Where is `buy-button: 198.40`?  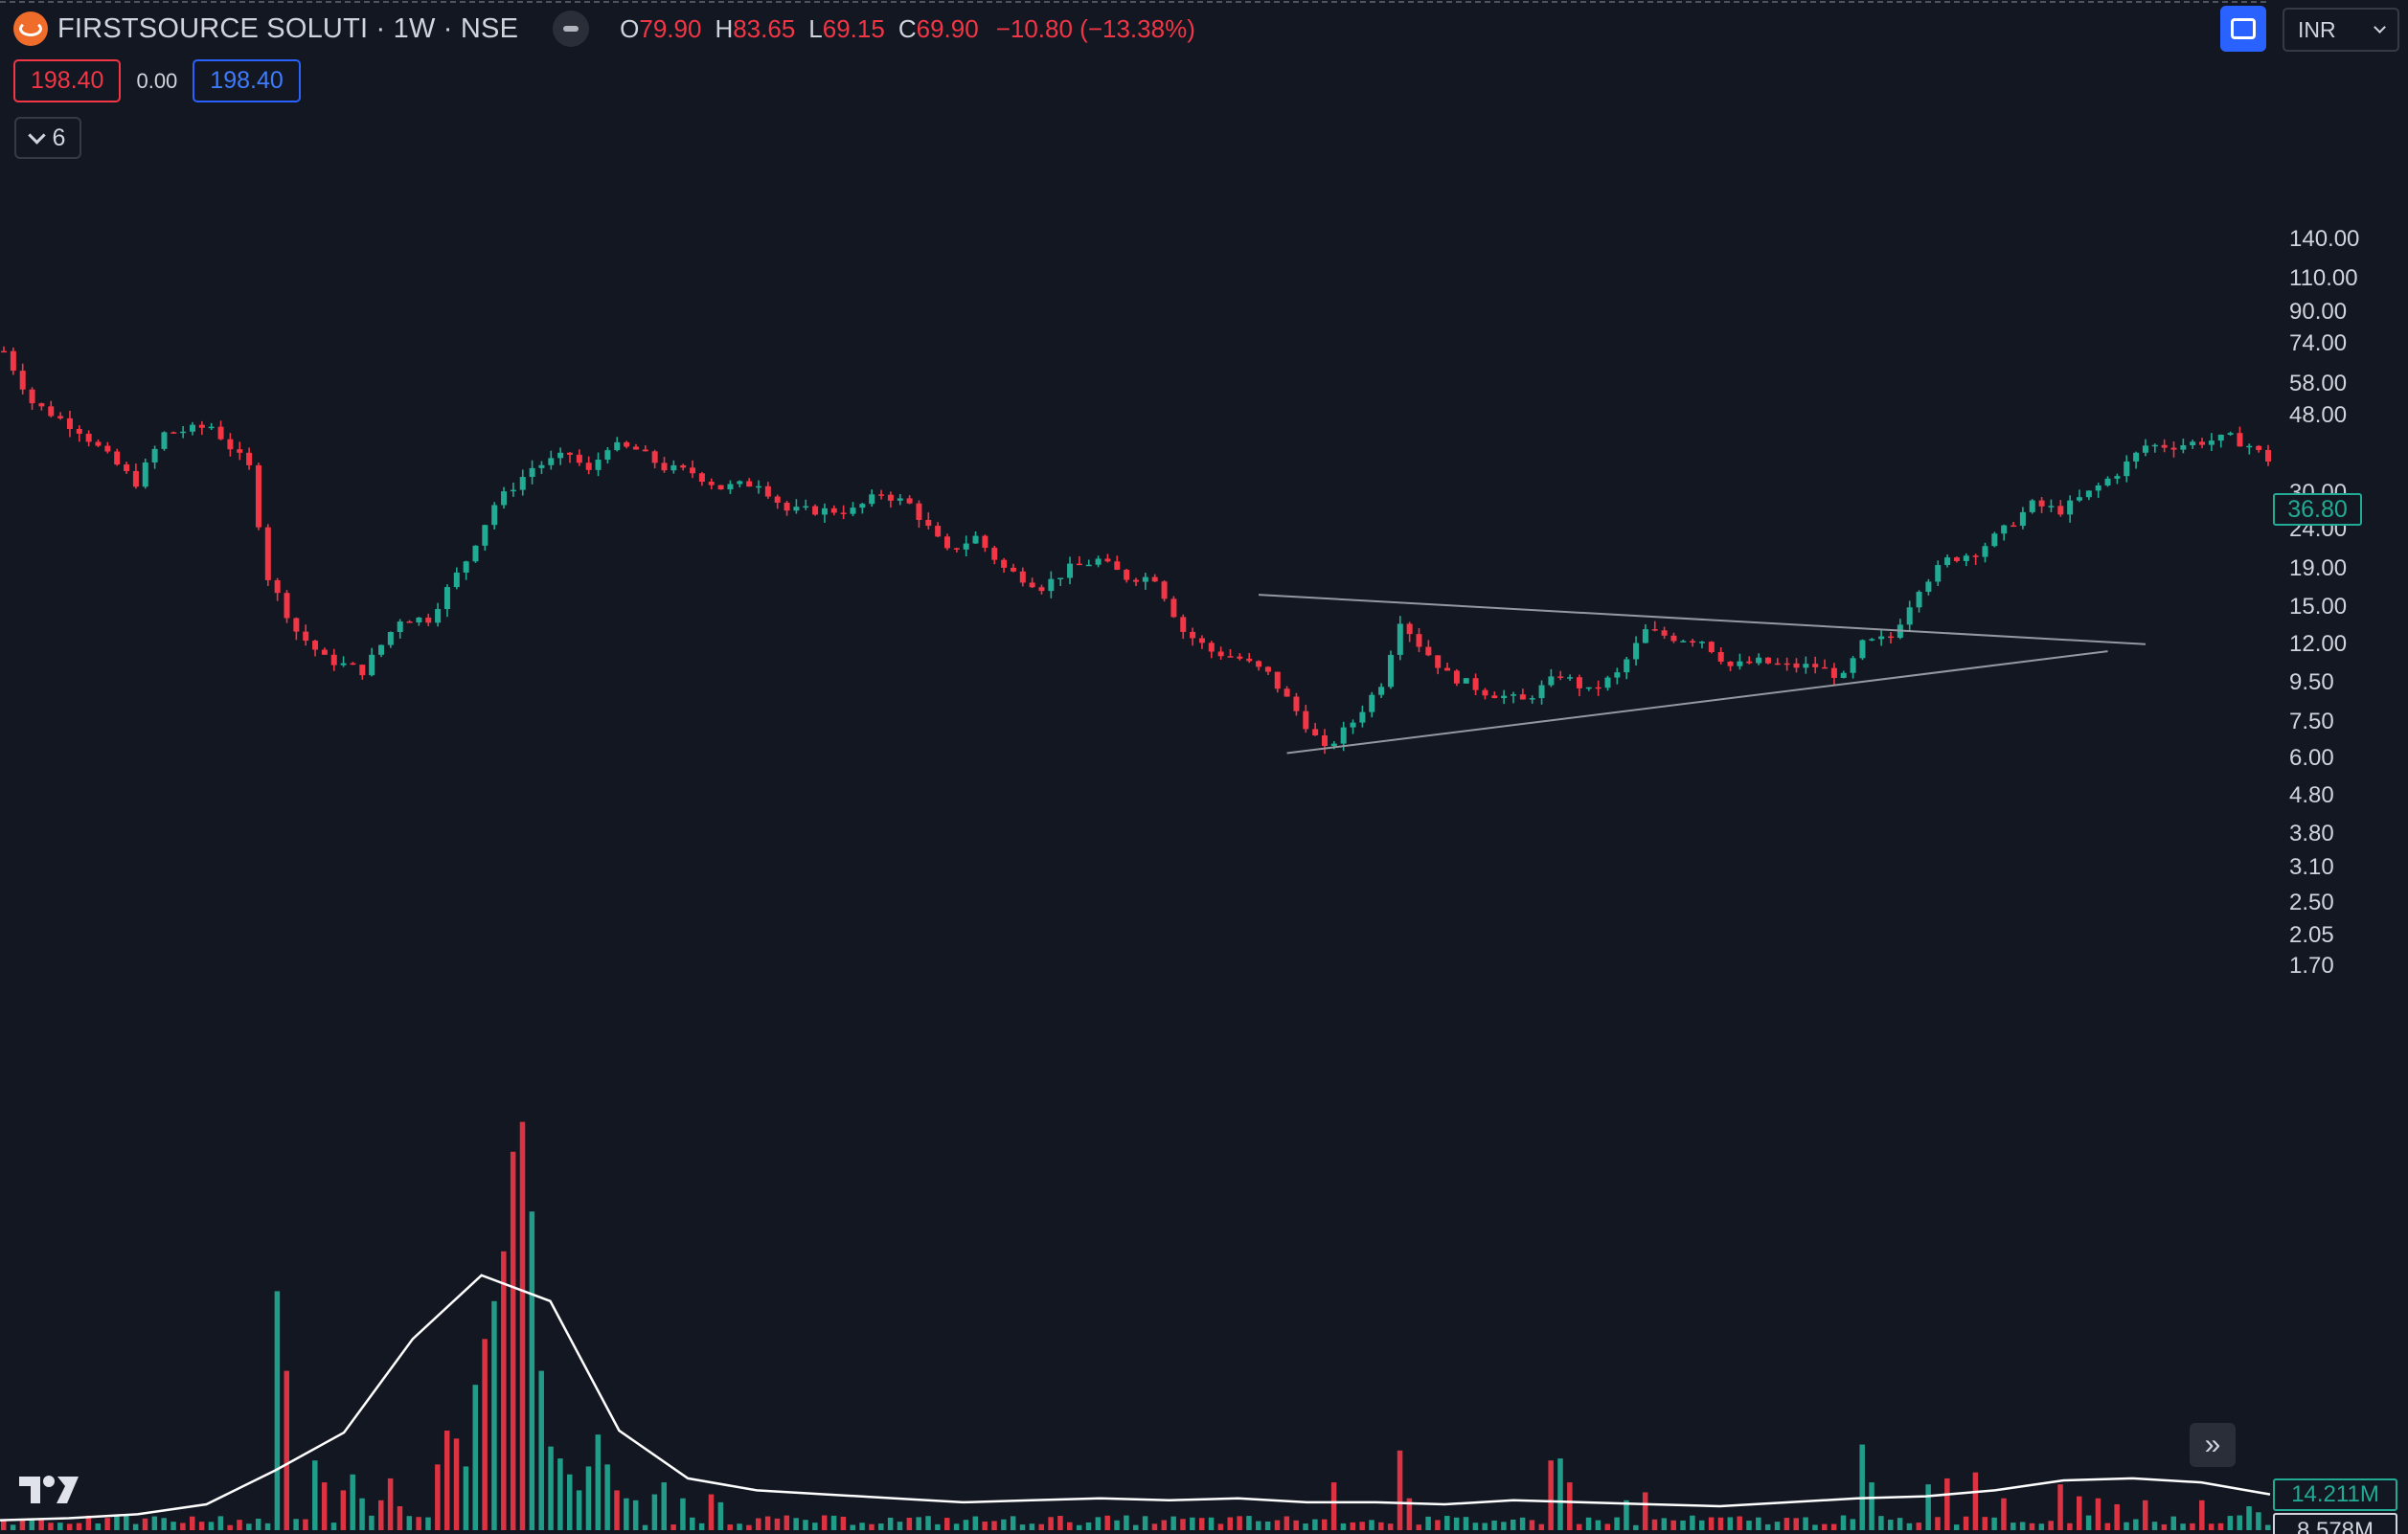
buy-button: 198.40 is located at coordinates (247, 80).